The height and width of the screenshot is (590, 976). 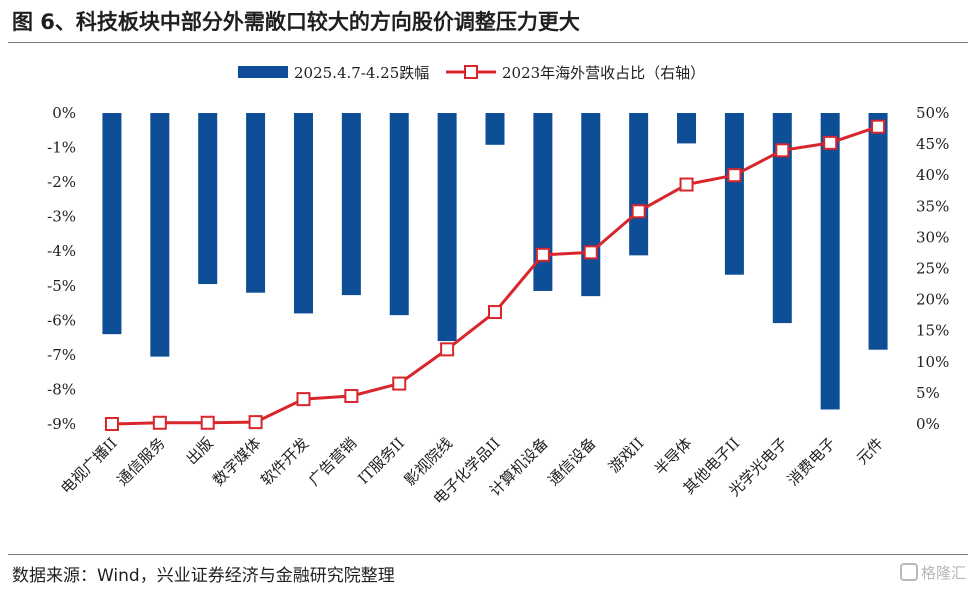 I want to click on watermark-text: 格隆汇, so click(x=943, y=573).